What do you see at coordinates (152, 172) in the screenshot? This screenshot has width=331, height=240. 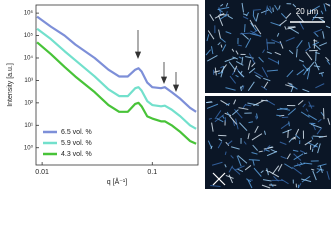 I see `x-tick-label: 0.1` at bounding box center [152, 172].